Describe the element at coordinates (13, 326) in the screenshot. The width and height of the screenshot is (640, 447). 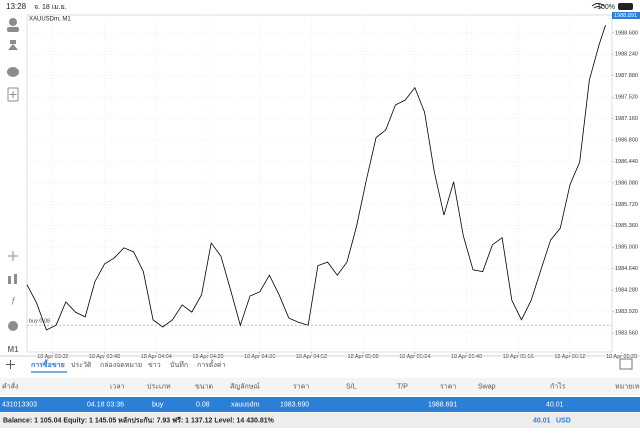
I see `objects-icon` at that location.